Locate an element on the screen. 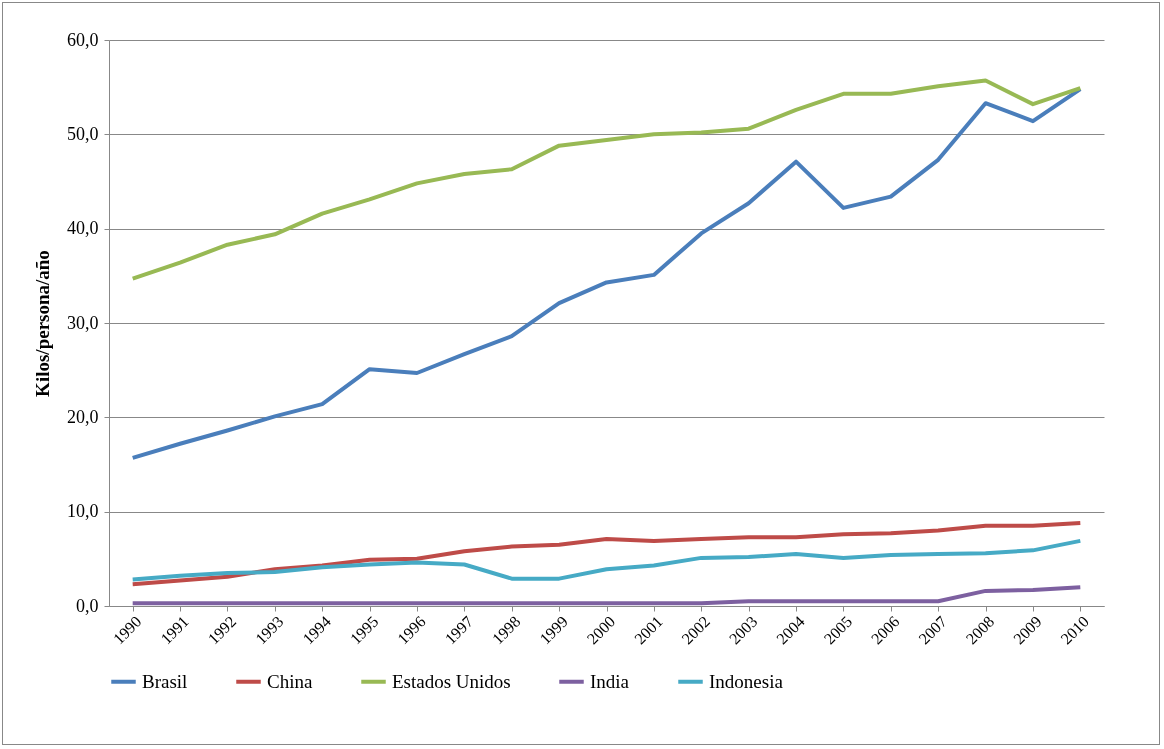 This screenshot has height=749, width=1164. legend-label: India is located at coordinates (610, 681).